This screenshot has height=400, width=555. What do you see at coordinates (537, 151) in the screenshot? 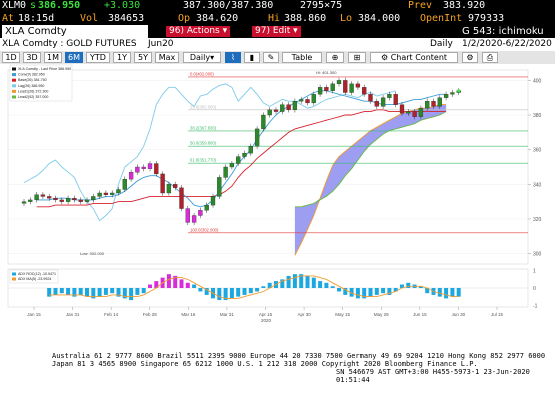
I see `price-tick-label: 360` at bounding box center [537, 151].